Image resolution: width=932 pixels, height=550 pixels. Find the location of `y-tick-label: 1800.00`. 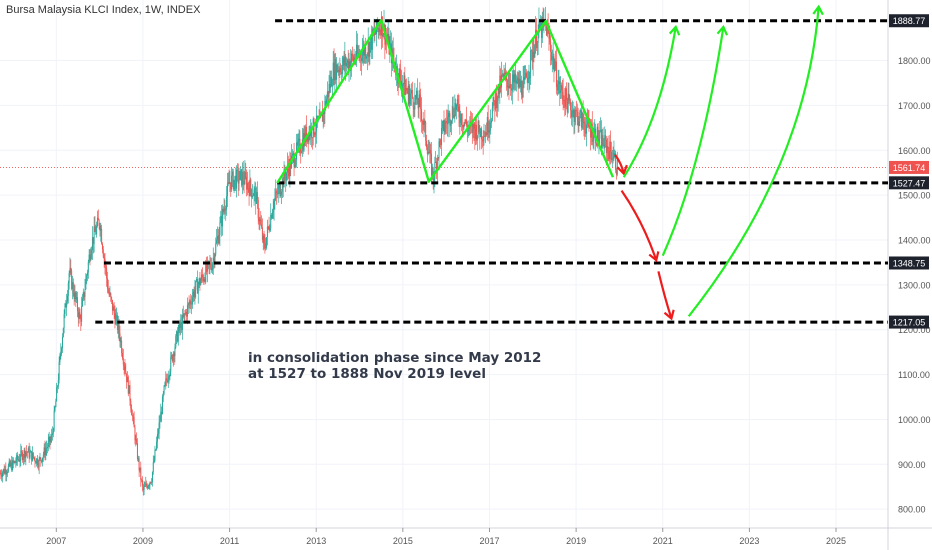

y-tick-label: 1800.00 is located at coordinates (914, 61).